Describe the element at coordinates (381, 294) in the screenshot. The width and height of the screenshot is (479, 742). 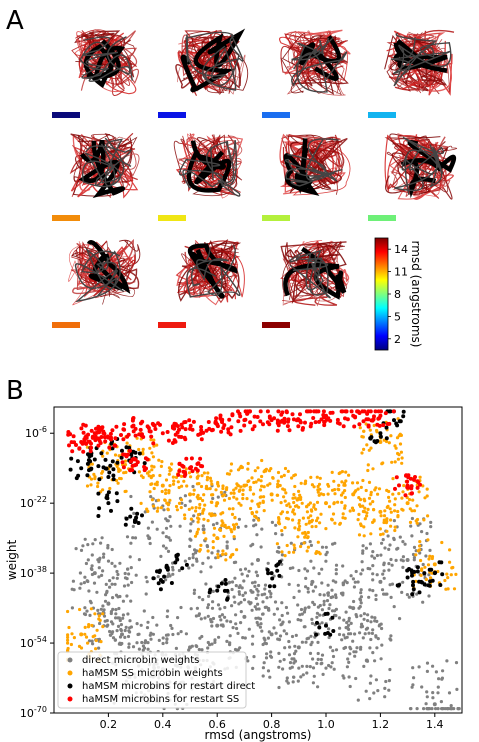
I see `colorbar-gradient` at that location.